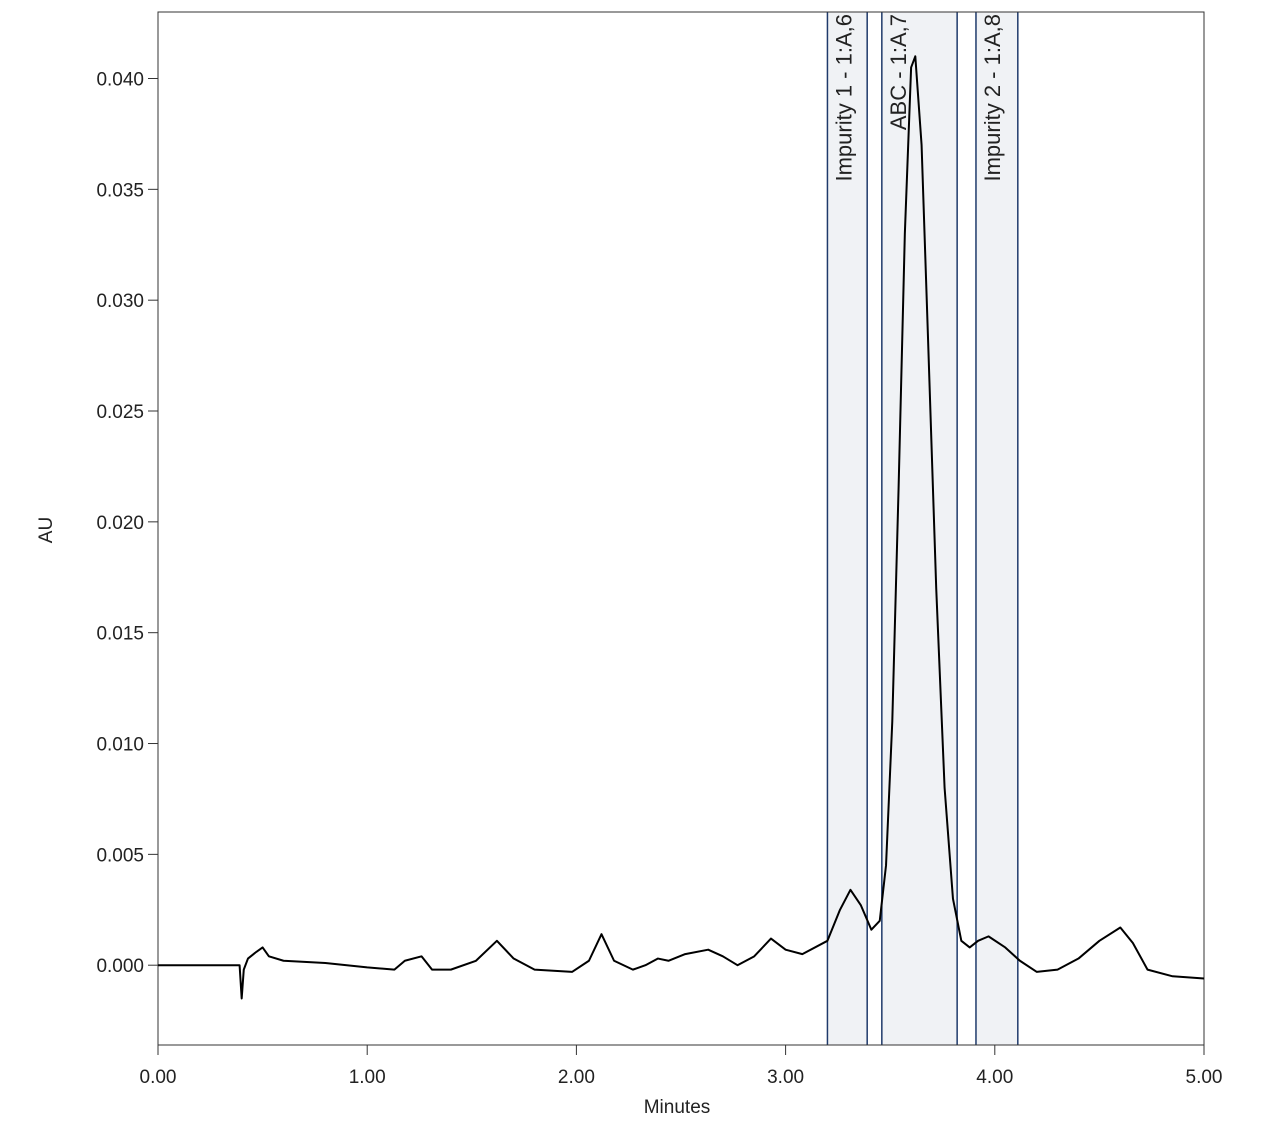 The height and width of the screenshot is (1129, 1261). I want to click on y-tick-label: 0.000, so click(120, 966).